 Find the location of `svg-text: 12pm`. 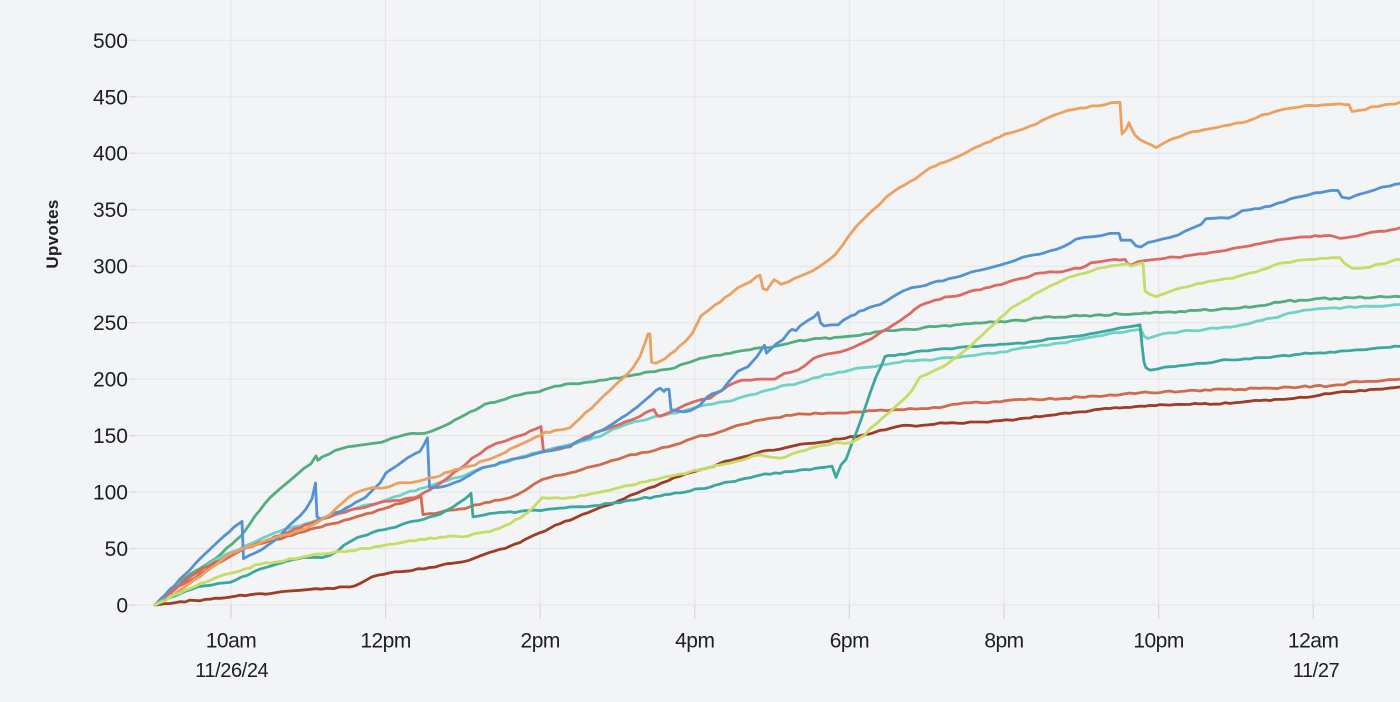

svg-text: 12pm is located at coordinates (385, 641).